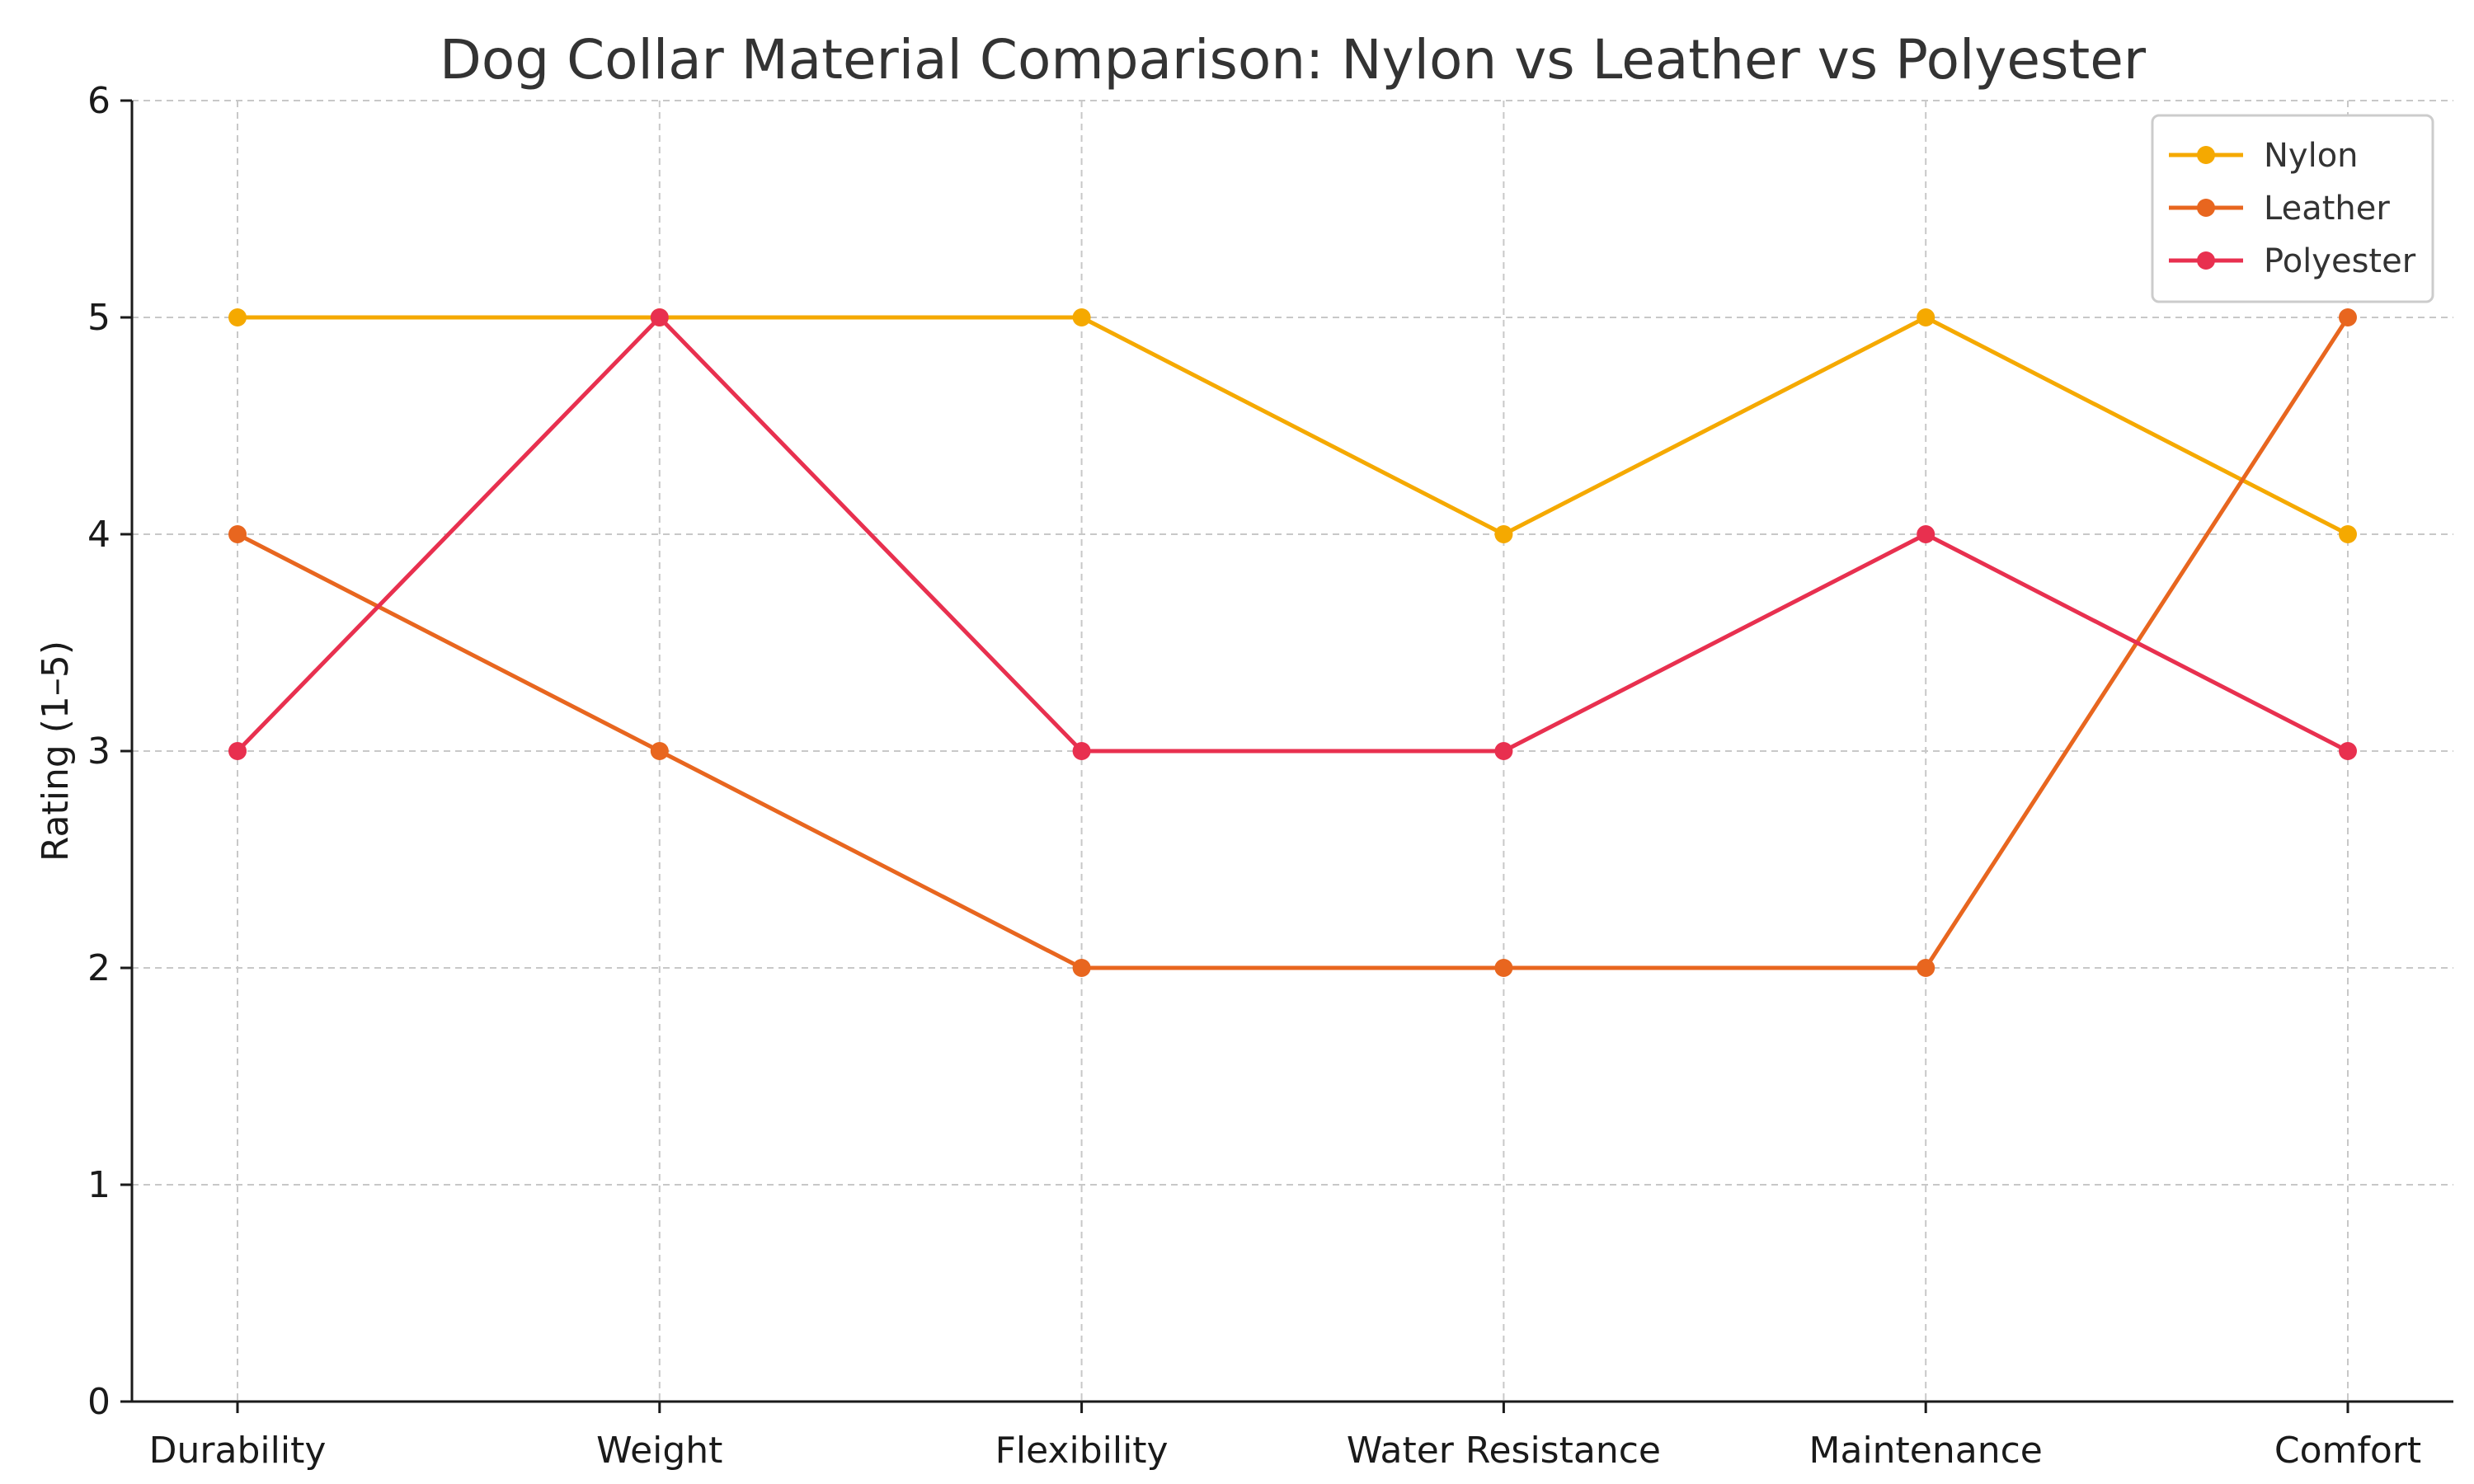 The height and width of the screenshot is (1484, 2474). I want to click on legend-box, so click(2292, 208).